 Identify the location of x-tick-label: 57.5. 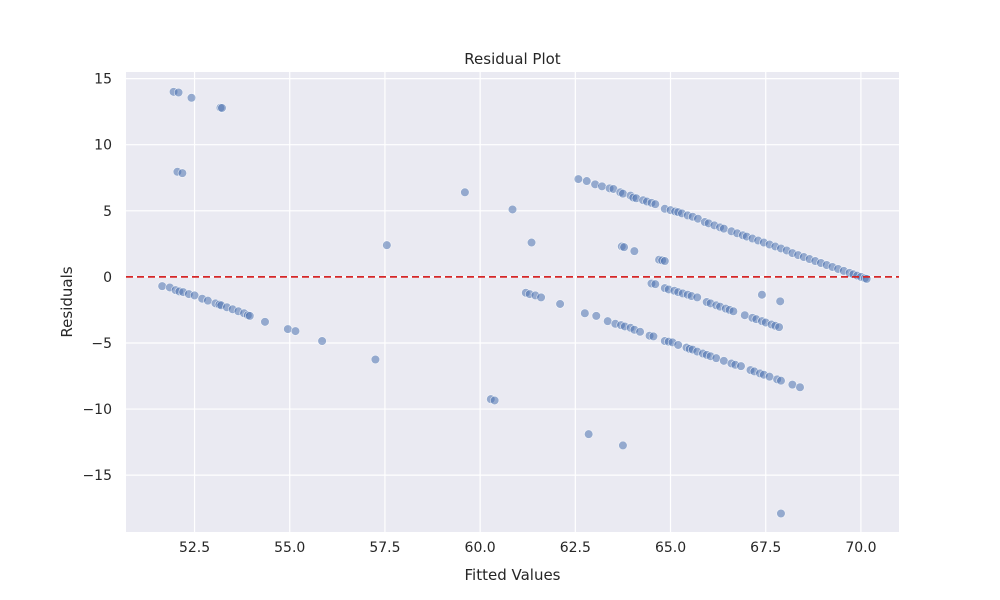
(384, 548).